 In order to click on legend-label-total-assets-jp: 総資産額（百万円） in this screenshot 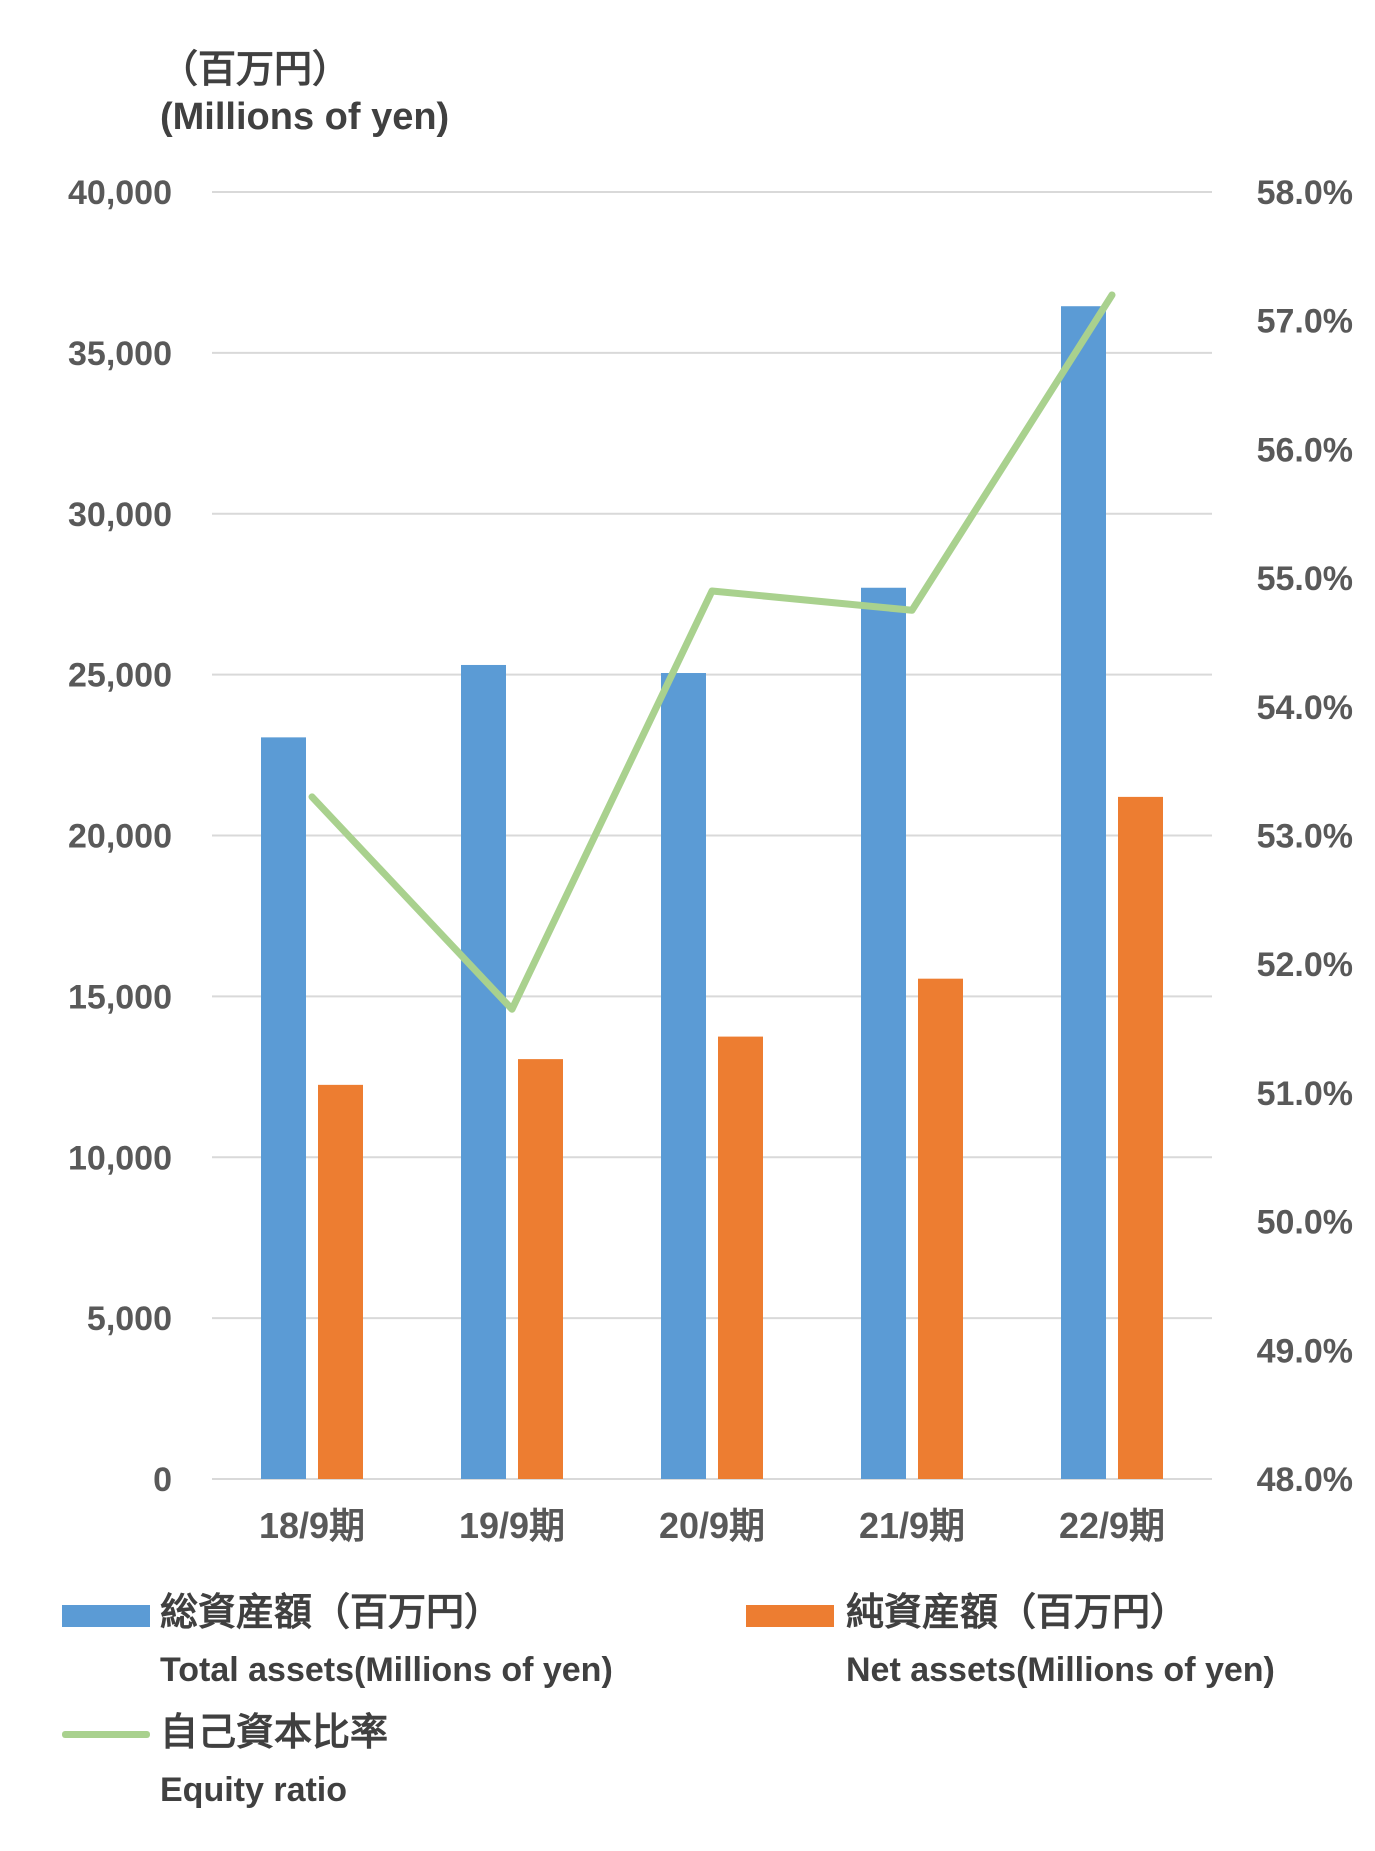, I will do `click(331, 1613)`.